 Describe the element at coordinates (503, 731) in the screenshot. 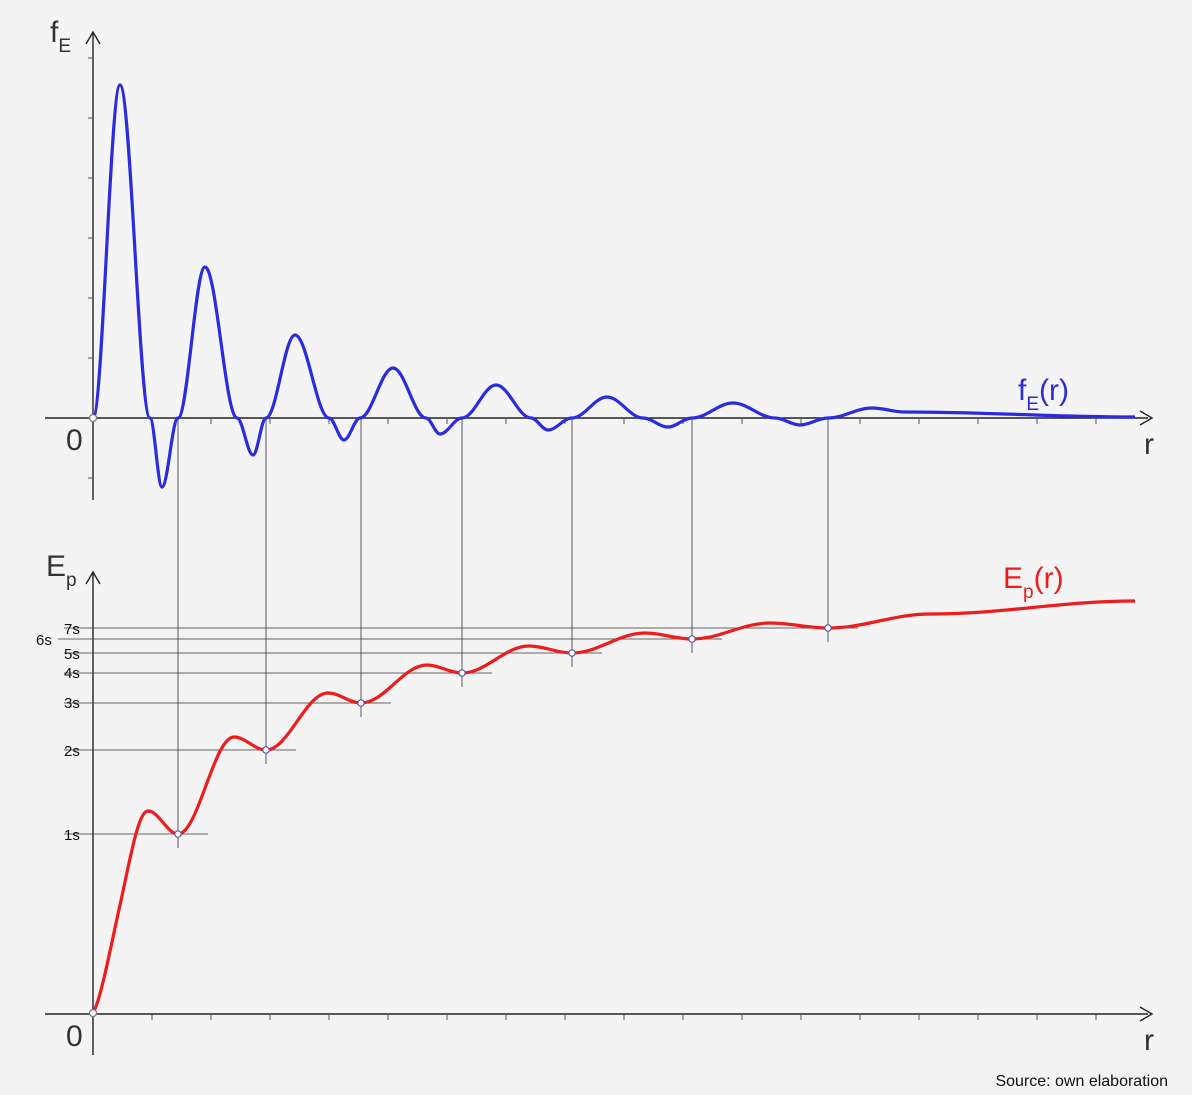

I see `minimum-markers` at that location.